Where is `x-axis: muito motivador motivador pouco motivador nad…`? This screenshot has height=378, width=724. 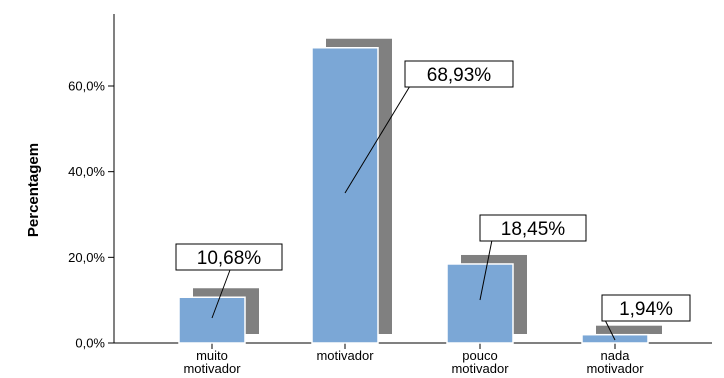 x-axis: muito motivador motivador pouco motivador nad… is located at coordinates (413, 359).